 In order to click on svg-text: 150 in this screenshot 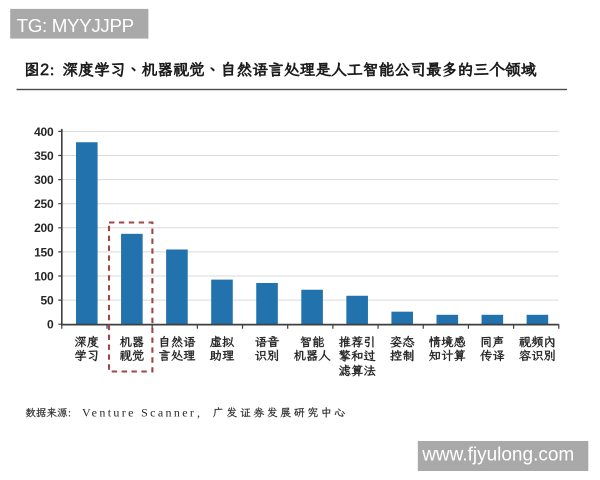, I will do `click(44, 252)`.